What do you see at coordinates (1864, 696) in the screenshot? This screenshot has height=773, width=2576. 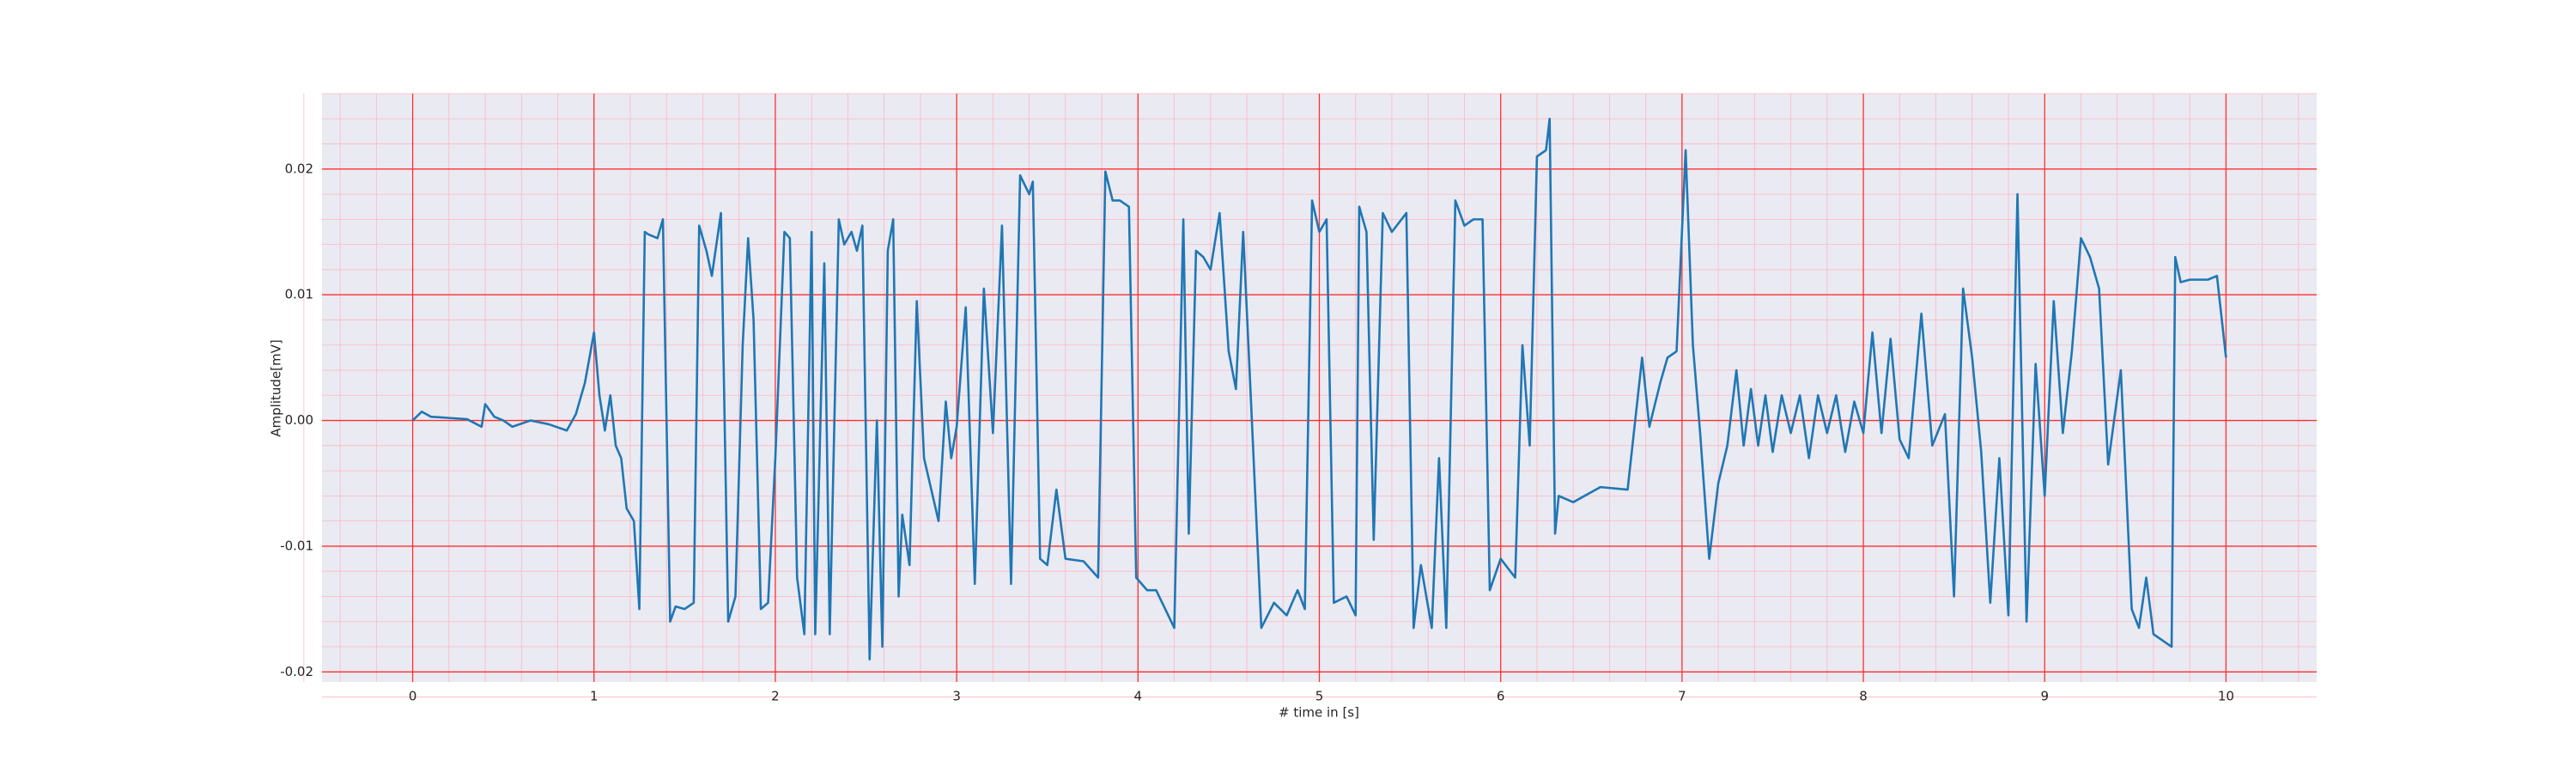 I see `x-tick-label: 8` at bounding box center [1864, 696].